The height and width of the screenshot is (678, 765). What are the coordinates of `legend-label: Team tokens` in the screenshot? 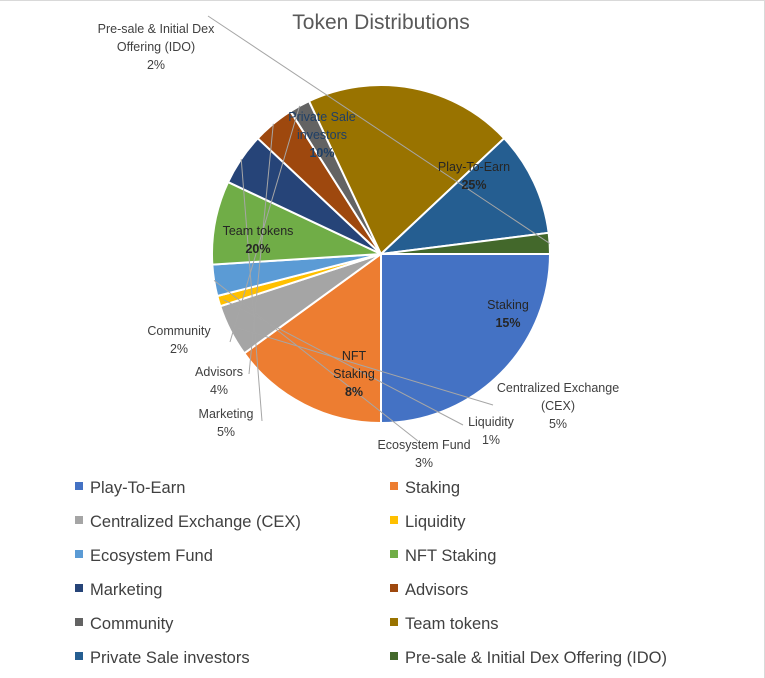 It's located at (452, 624).